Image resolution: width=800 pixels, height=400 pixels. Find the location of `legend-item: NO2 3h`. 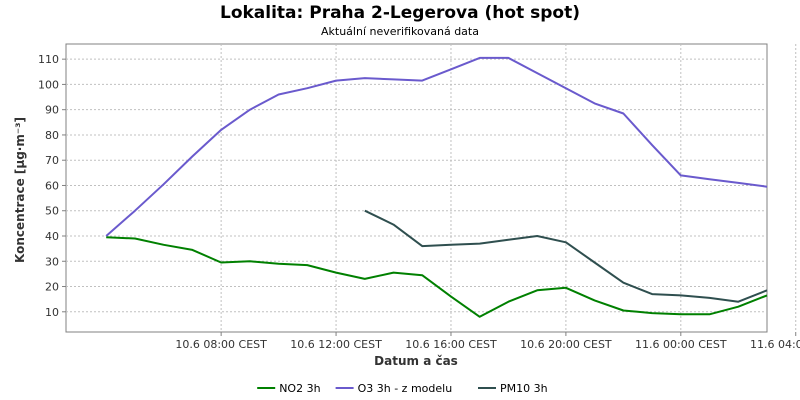

legend-item: NO2 3h is located at coordinates (289, 388).